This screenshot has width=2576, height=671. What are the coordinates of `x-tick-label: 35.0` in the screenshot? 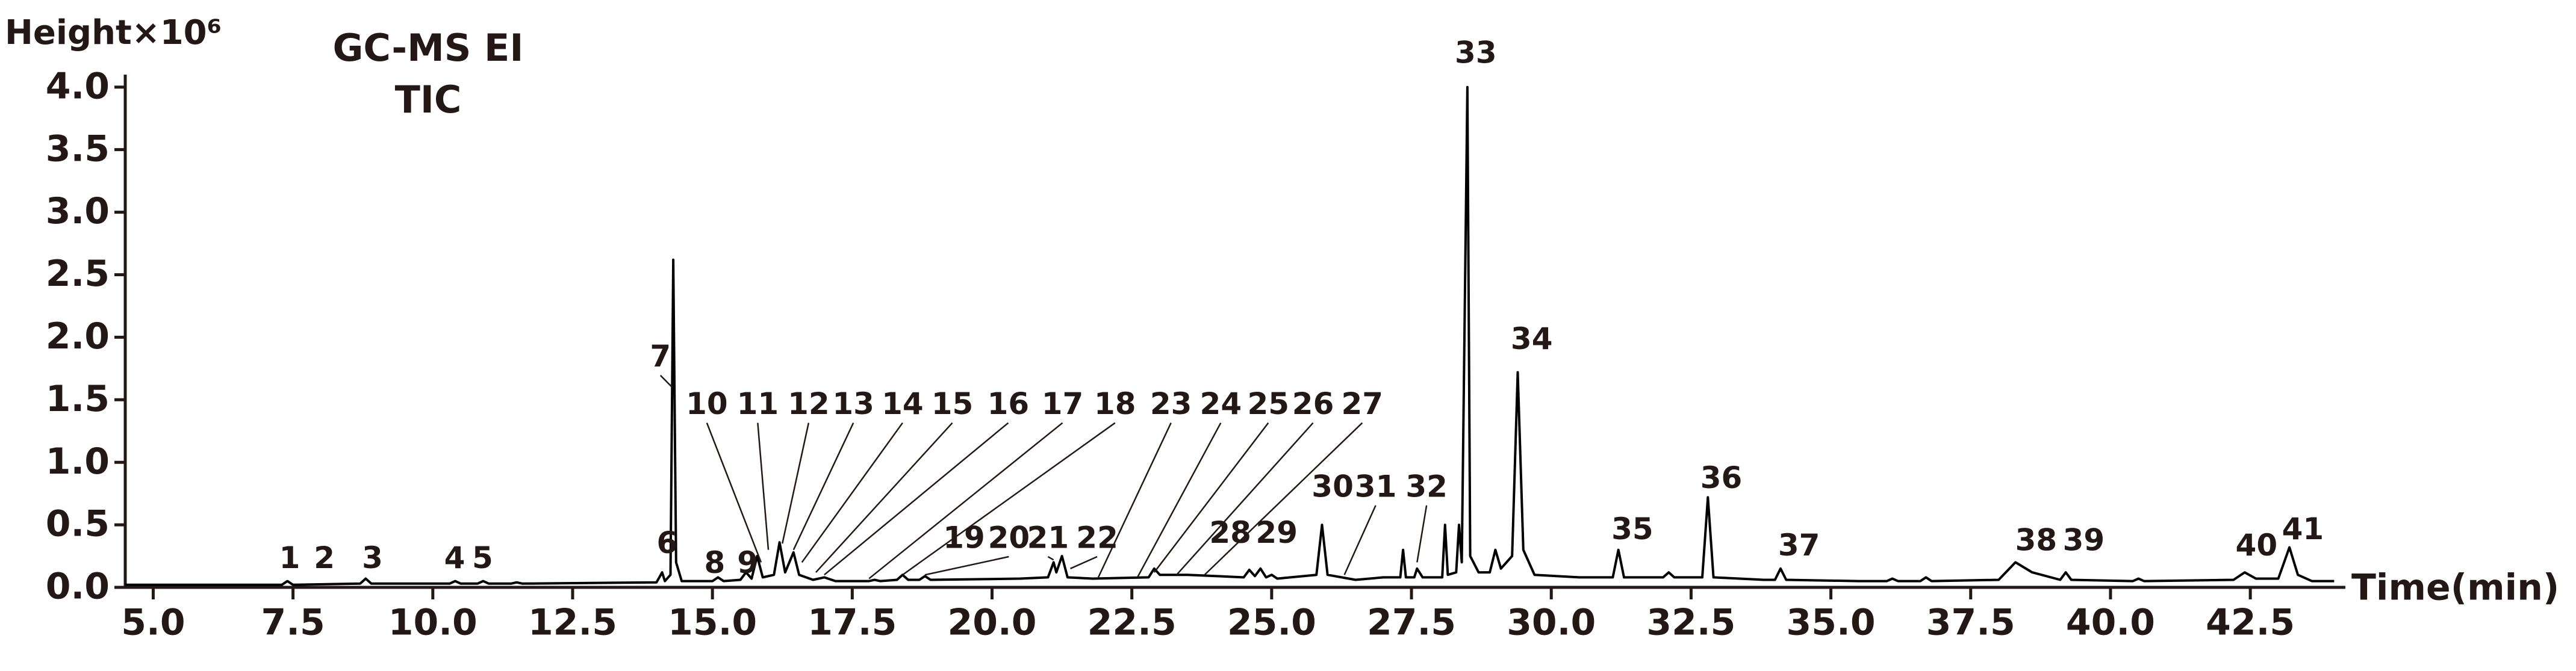 It's located at (1832, 623).